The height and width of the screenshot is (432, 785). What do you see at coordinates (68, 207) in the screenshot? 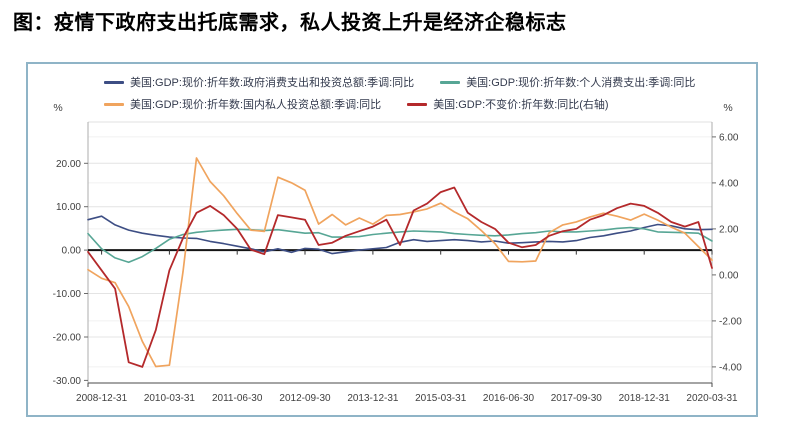
I see `svg-text: 10.00` at bounding box center [68, 207].